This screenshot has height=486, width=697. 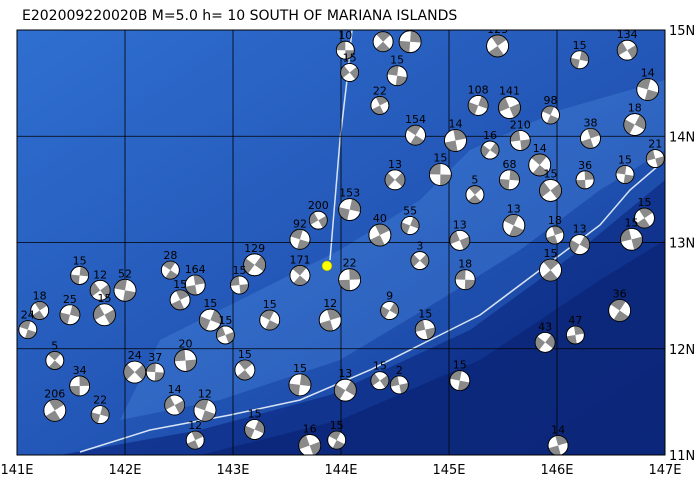 I want to click on depth-label: 18, so click(x=465, y=264).